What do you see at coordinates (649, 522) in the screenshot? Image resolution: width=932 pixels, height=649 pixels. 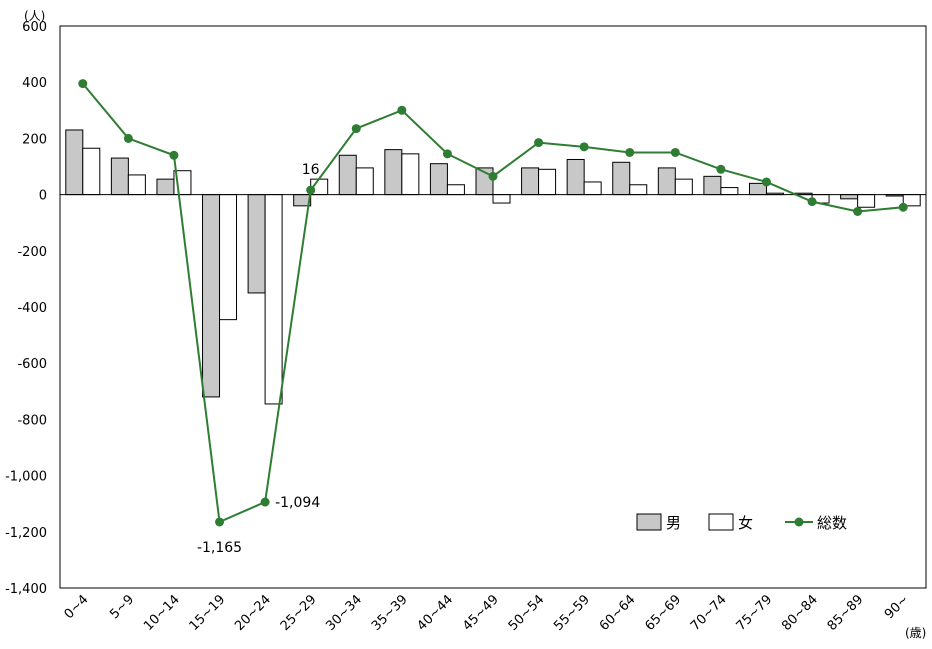 I see `legend-swatch-male` at bounding box center [649, 522].